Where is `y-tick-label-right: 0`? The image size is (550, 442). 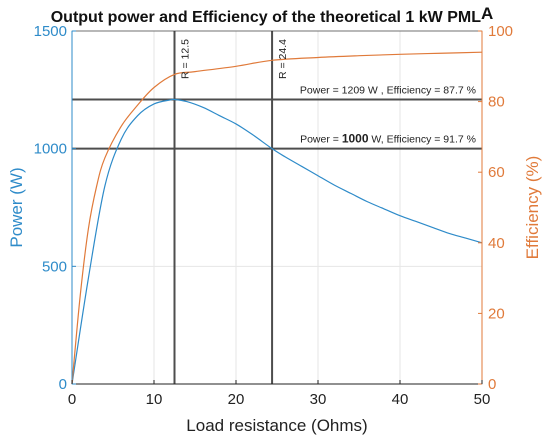
y-tick-label-right: 0 is located at coordinates (492, 384).